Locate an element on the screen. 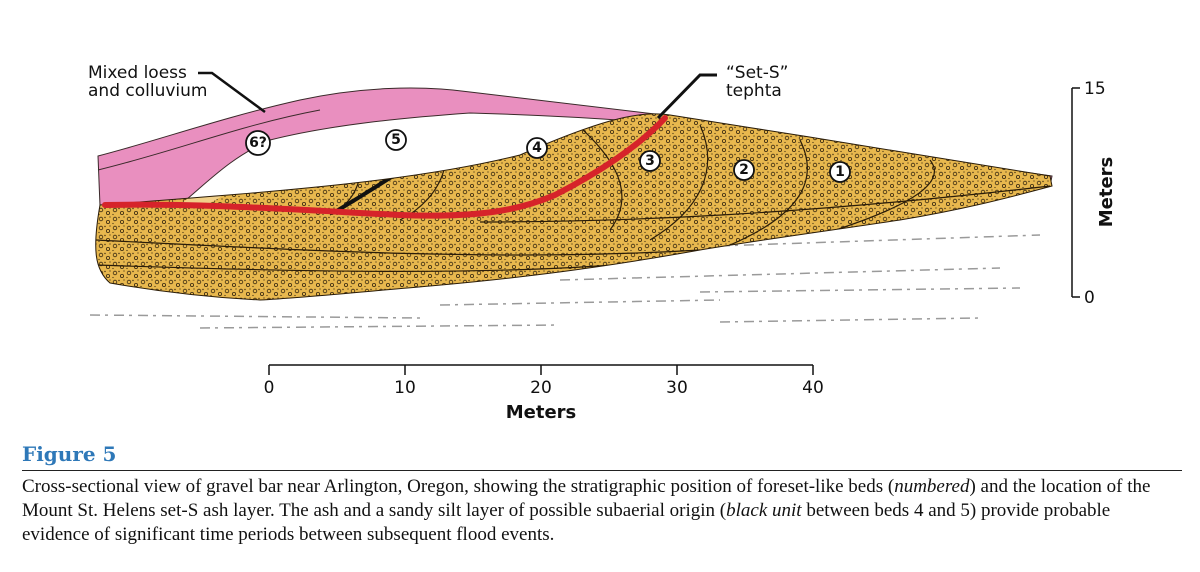  y-tick-label: 15 is located at coordinates (1095, 89).